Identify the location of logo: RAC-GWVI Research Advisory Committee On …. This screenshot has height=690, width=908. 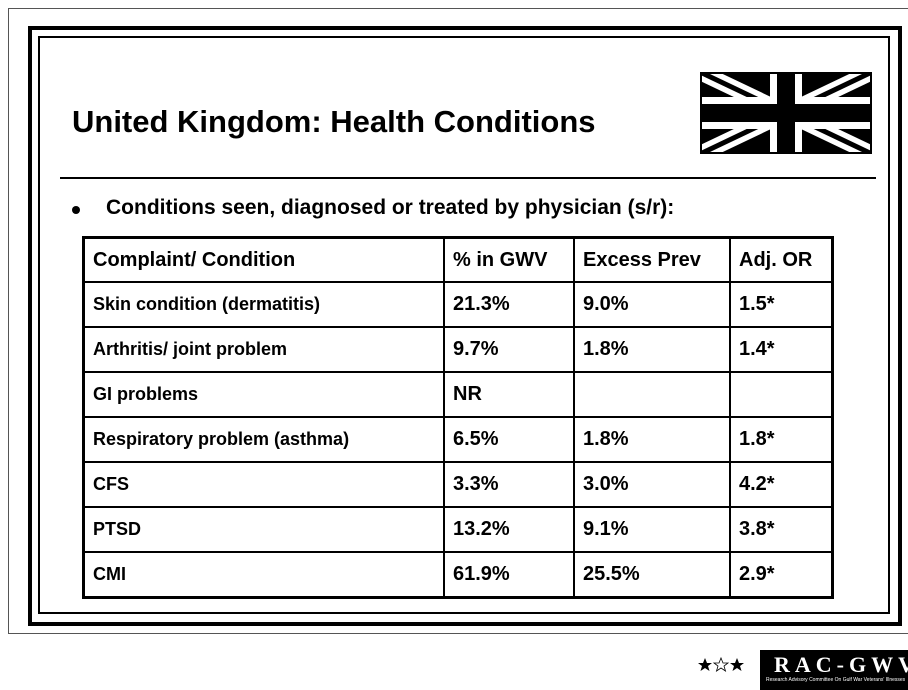
(834, 670).